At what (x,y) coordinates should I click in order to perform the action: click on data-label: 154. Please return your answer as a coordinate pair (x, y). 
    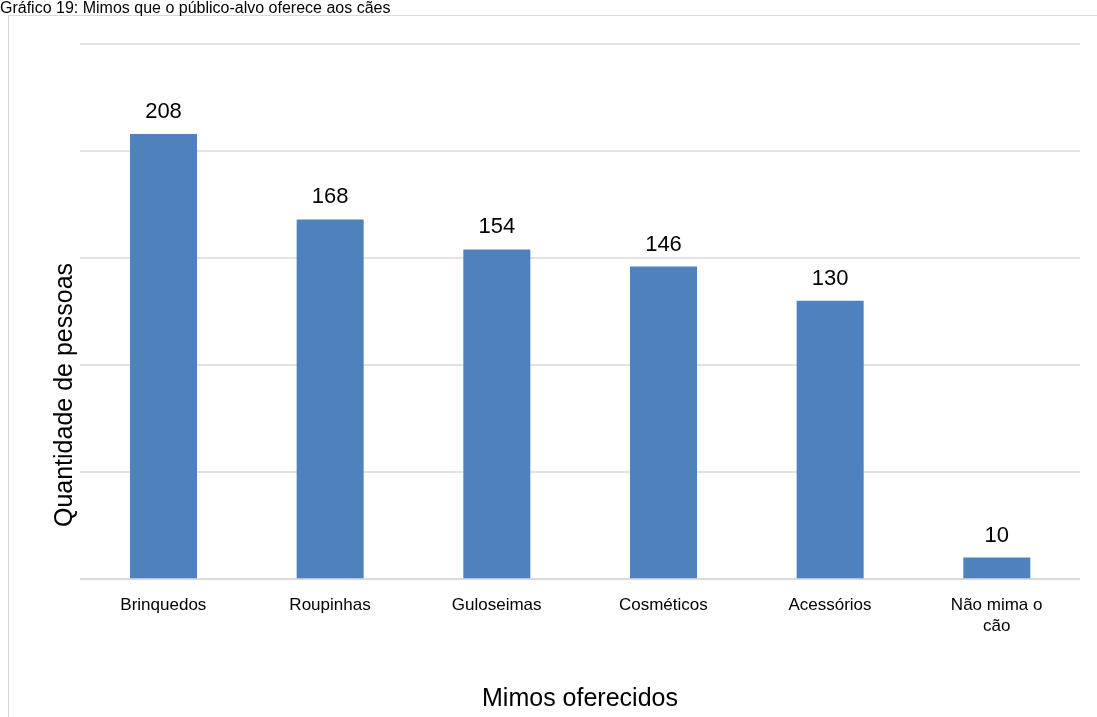
    Looking at the image, I should click on (497, 226).